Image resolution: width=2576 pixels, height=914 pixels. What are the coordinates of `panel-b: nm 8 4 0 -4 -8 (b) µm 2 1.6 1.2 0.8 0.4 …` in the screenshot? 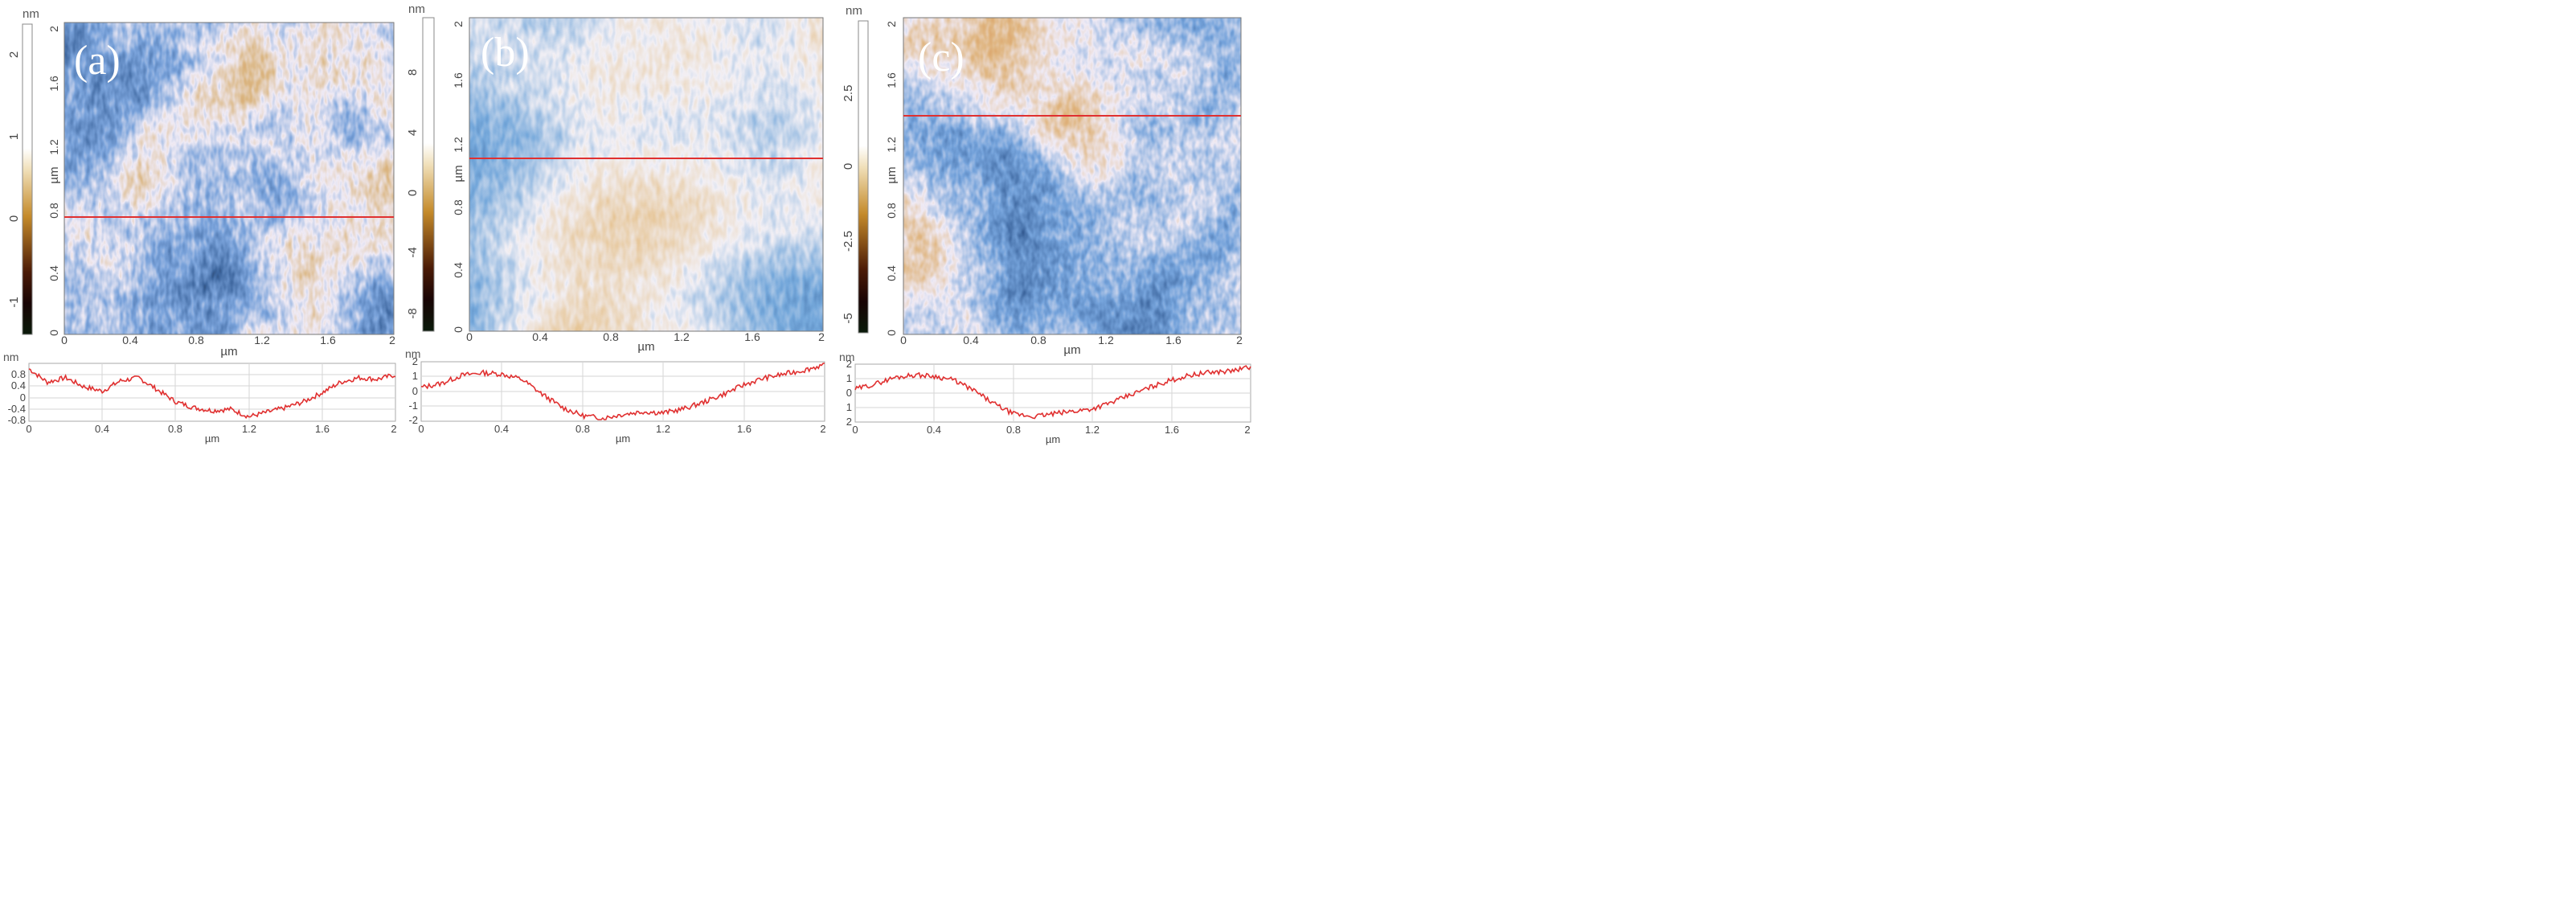 It's located at (615, 223).